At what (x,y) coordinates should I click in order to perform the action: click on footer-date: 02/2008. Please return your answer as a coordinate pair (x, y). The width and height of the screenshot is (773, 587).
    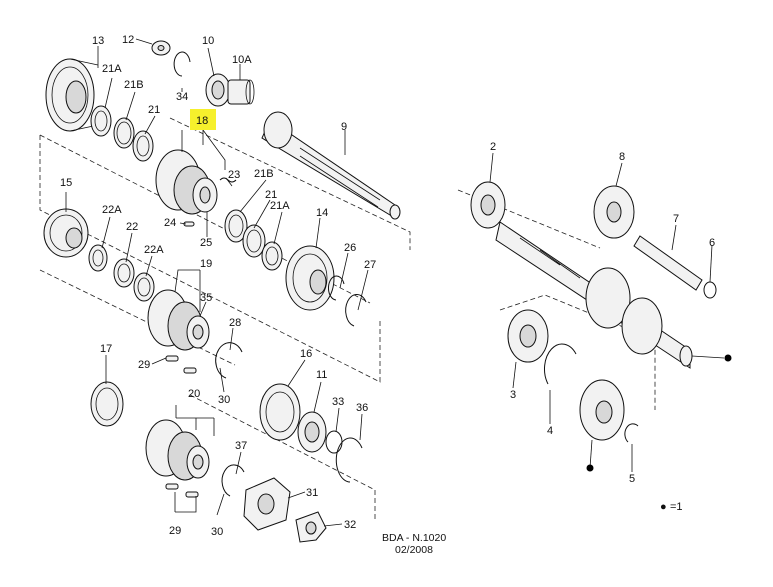
    Looking at the image, I should click on (414, 550).